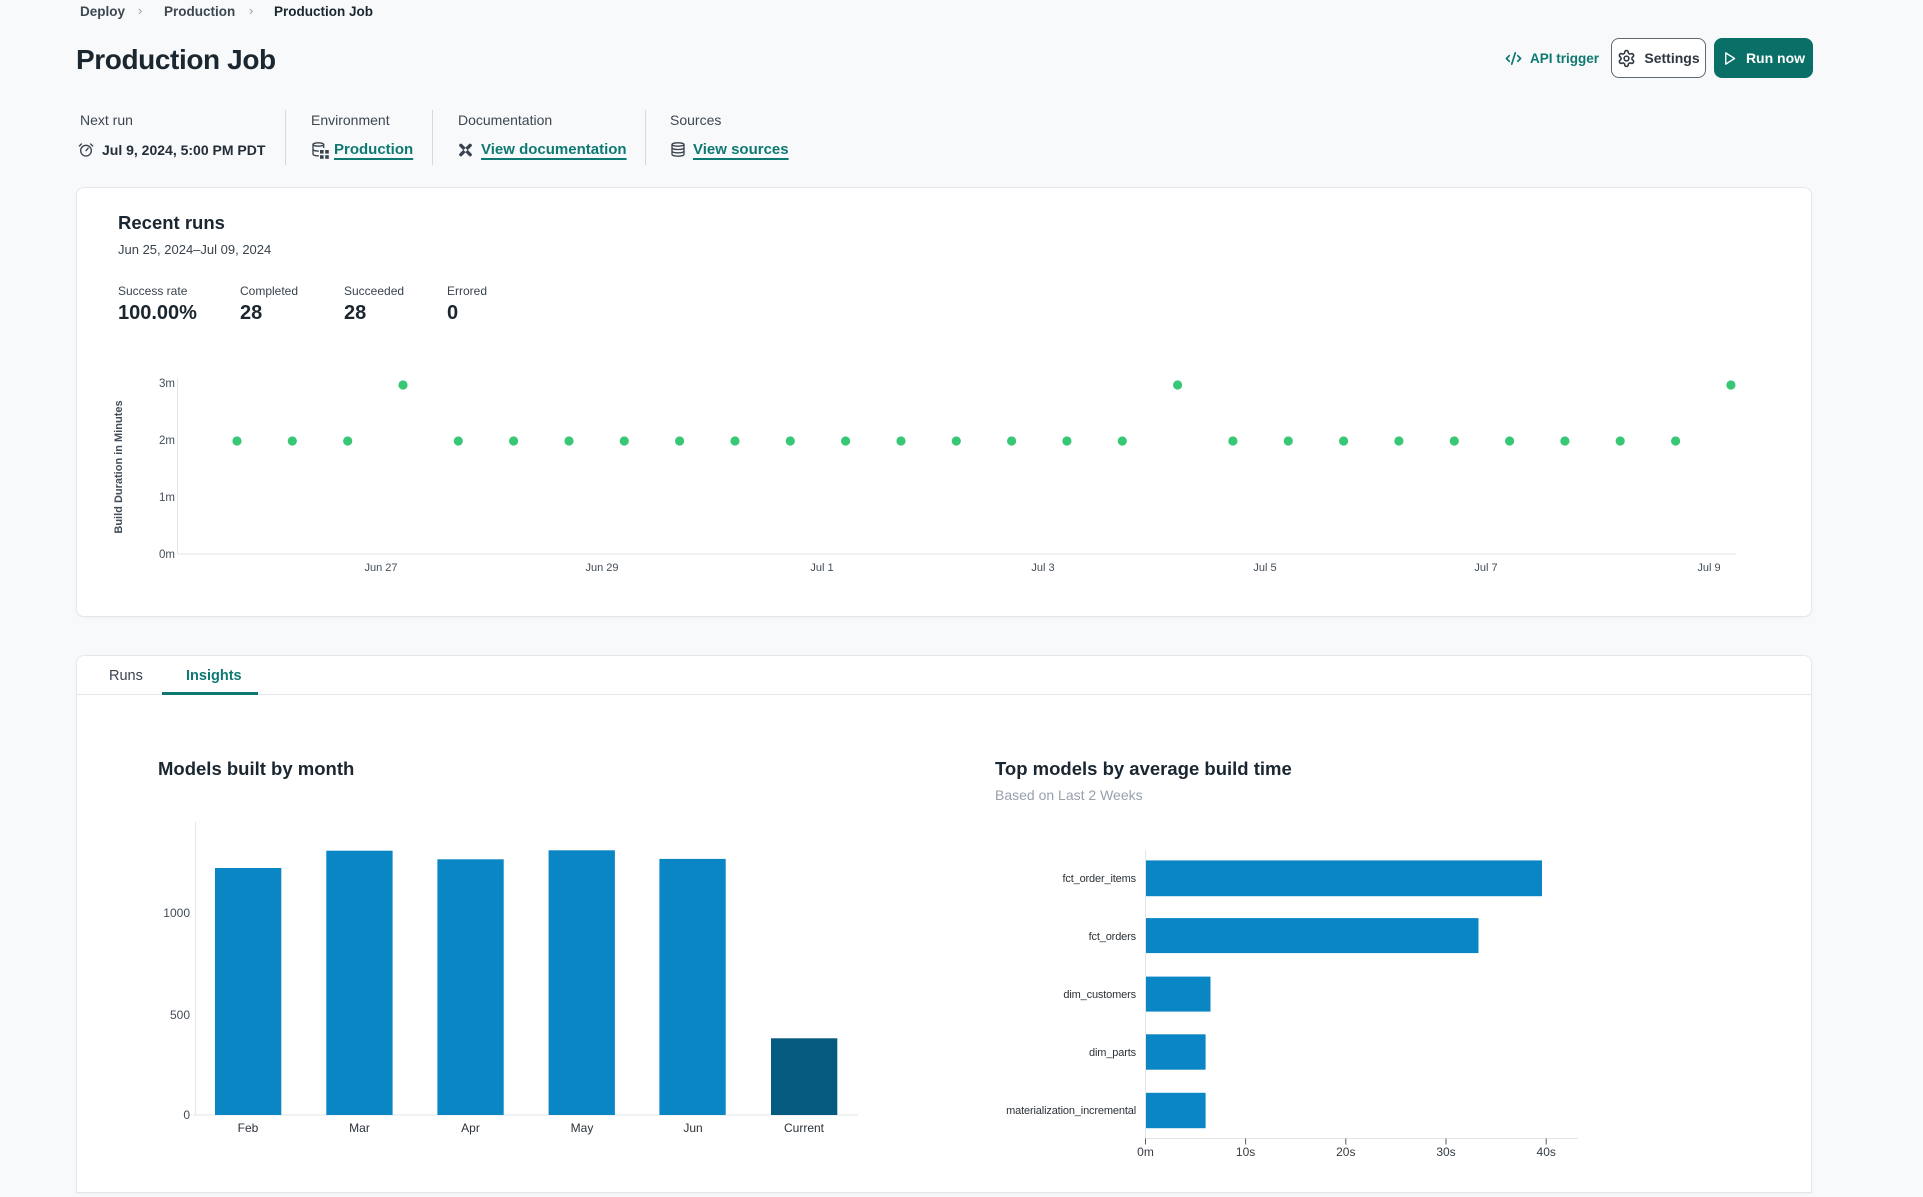 Image resolution: width=1923 pixels, height=1197 pixels. What do you see at coordinates (1245, 1152) in the screenshot?
I see `svg-text: 10s` at bounding box center [1245, 1152].